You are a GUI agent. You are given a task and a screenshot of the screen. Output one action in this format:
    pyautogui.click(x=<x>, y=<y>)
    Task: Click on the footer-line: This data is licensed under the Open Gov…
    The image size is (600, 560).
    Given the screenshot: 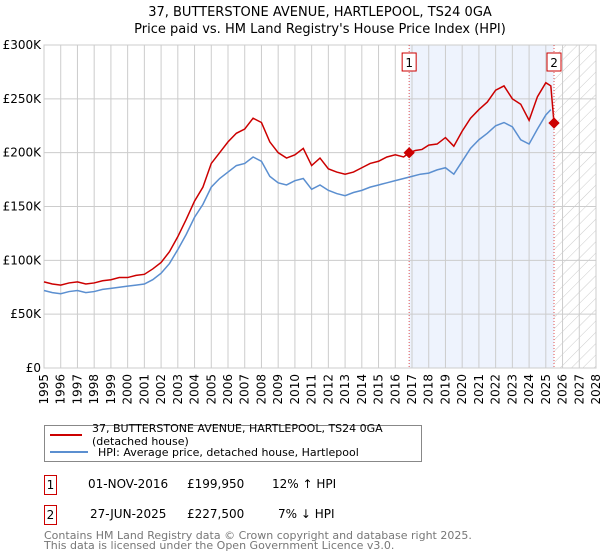 What is the action you would take?
    pyautogui.click(x=219, y=545)
    